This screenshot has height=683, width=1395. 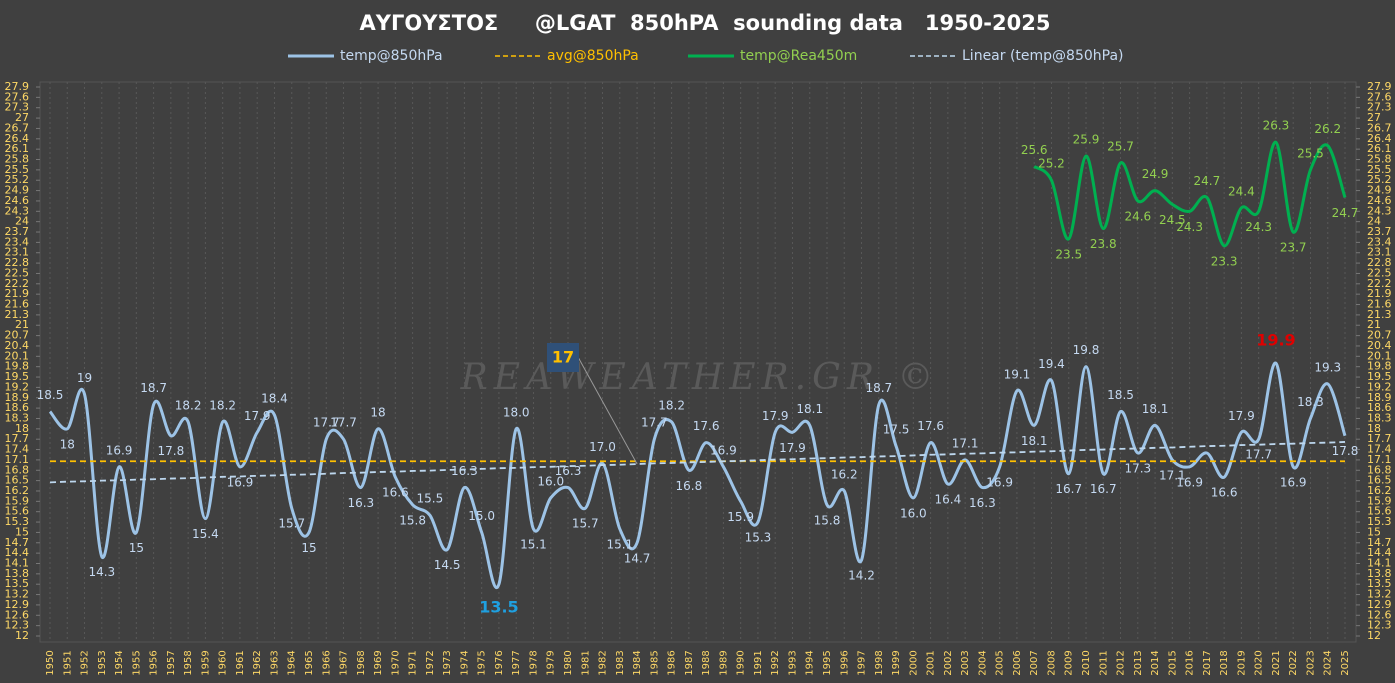 What do you see at coordinates (17, 397) in the screenshot?
I see `y-tick-label: 18.9` at bounding box center [17, 397].